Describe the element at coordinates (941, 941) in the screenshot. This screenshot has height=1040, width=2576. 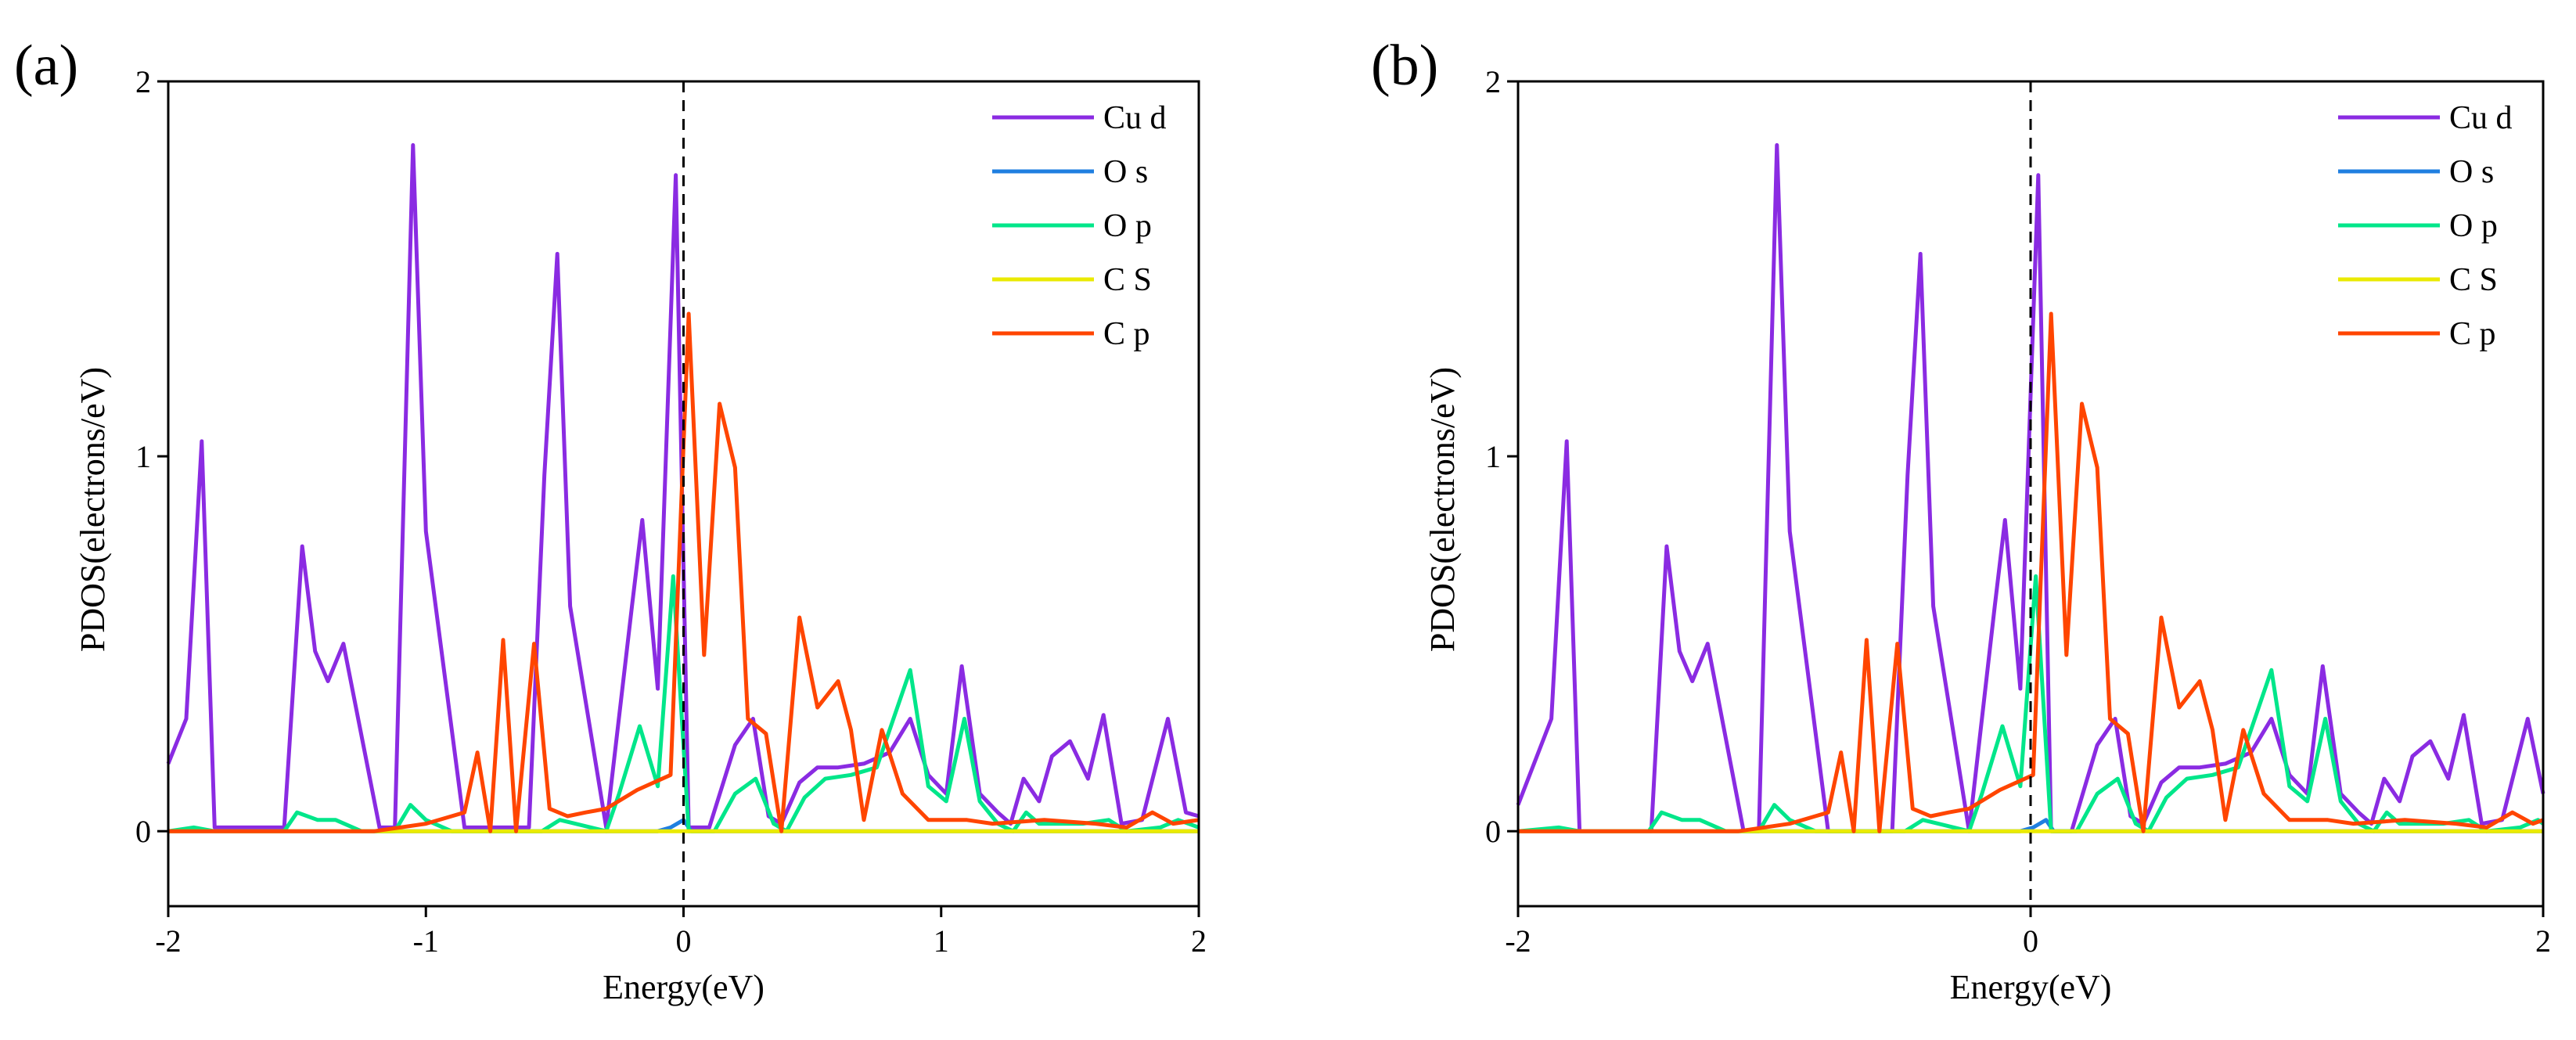
I see `x-tick-label: 1` at that location.